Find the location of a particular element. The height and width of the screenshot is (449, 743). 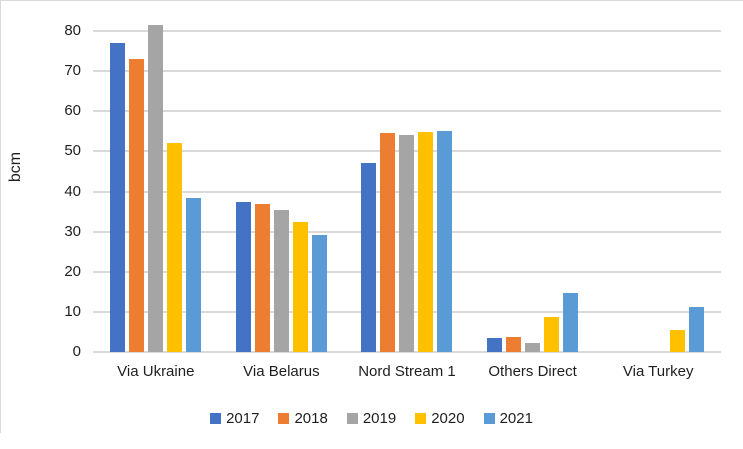

legend-label: 2020 is located at coordinates (448, 418).